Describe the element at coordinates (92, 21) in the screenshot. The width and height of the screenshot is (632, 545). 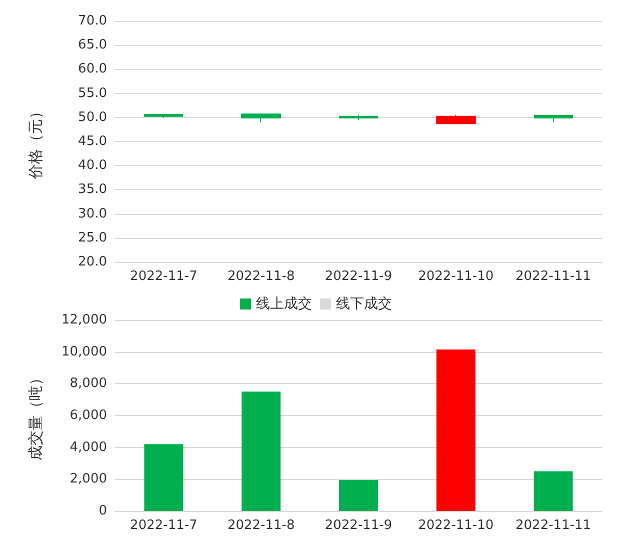
I see `y-tick-label: 70.0` at that location.